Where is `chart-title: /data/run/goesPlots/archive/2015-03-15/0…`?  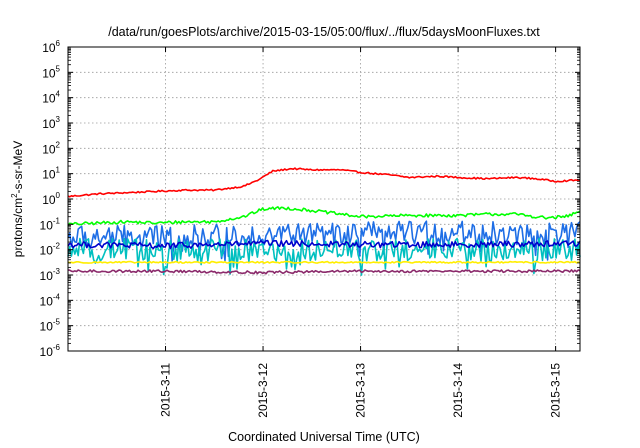
chart-title: /data/run/goesPlots/archive/2015-03-15/0… is located at coordinates (324, 32).